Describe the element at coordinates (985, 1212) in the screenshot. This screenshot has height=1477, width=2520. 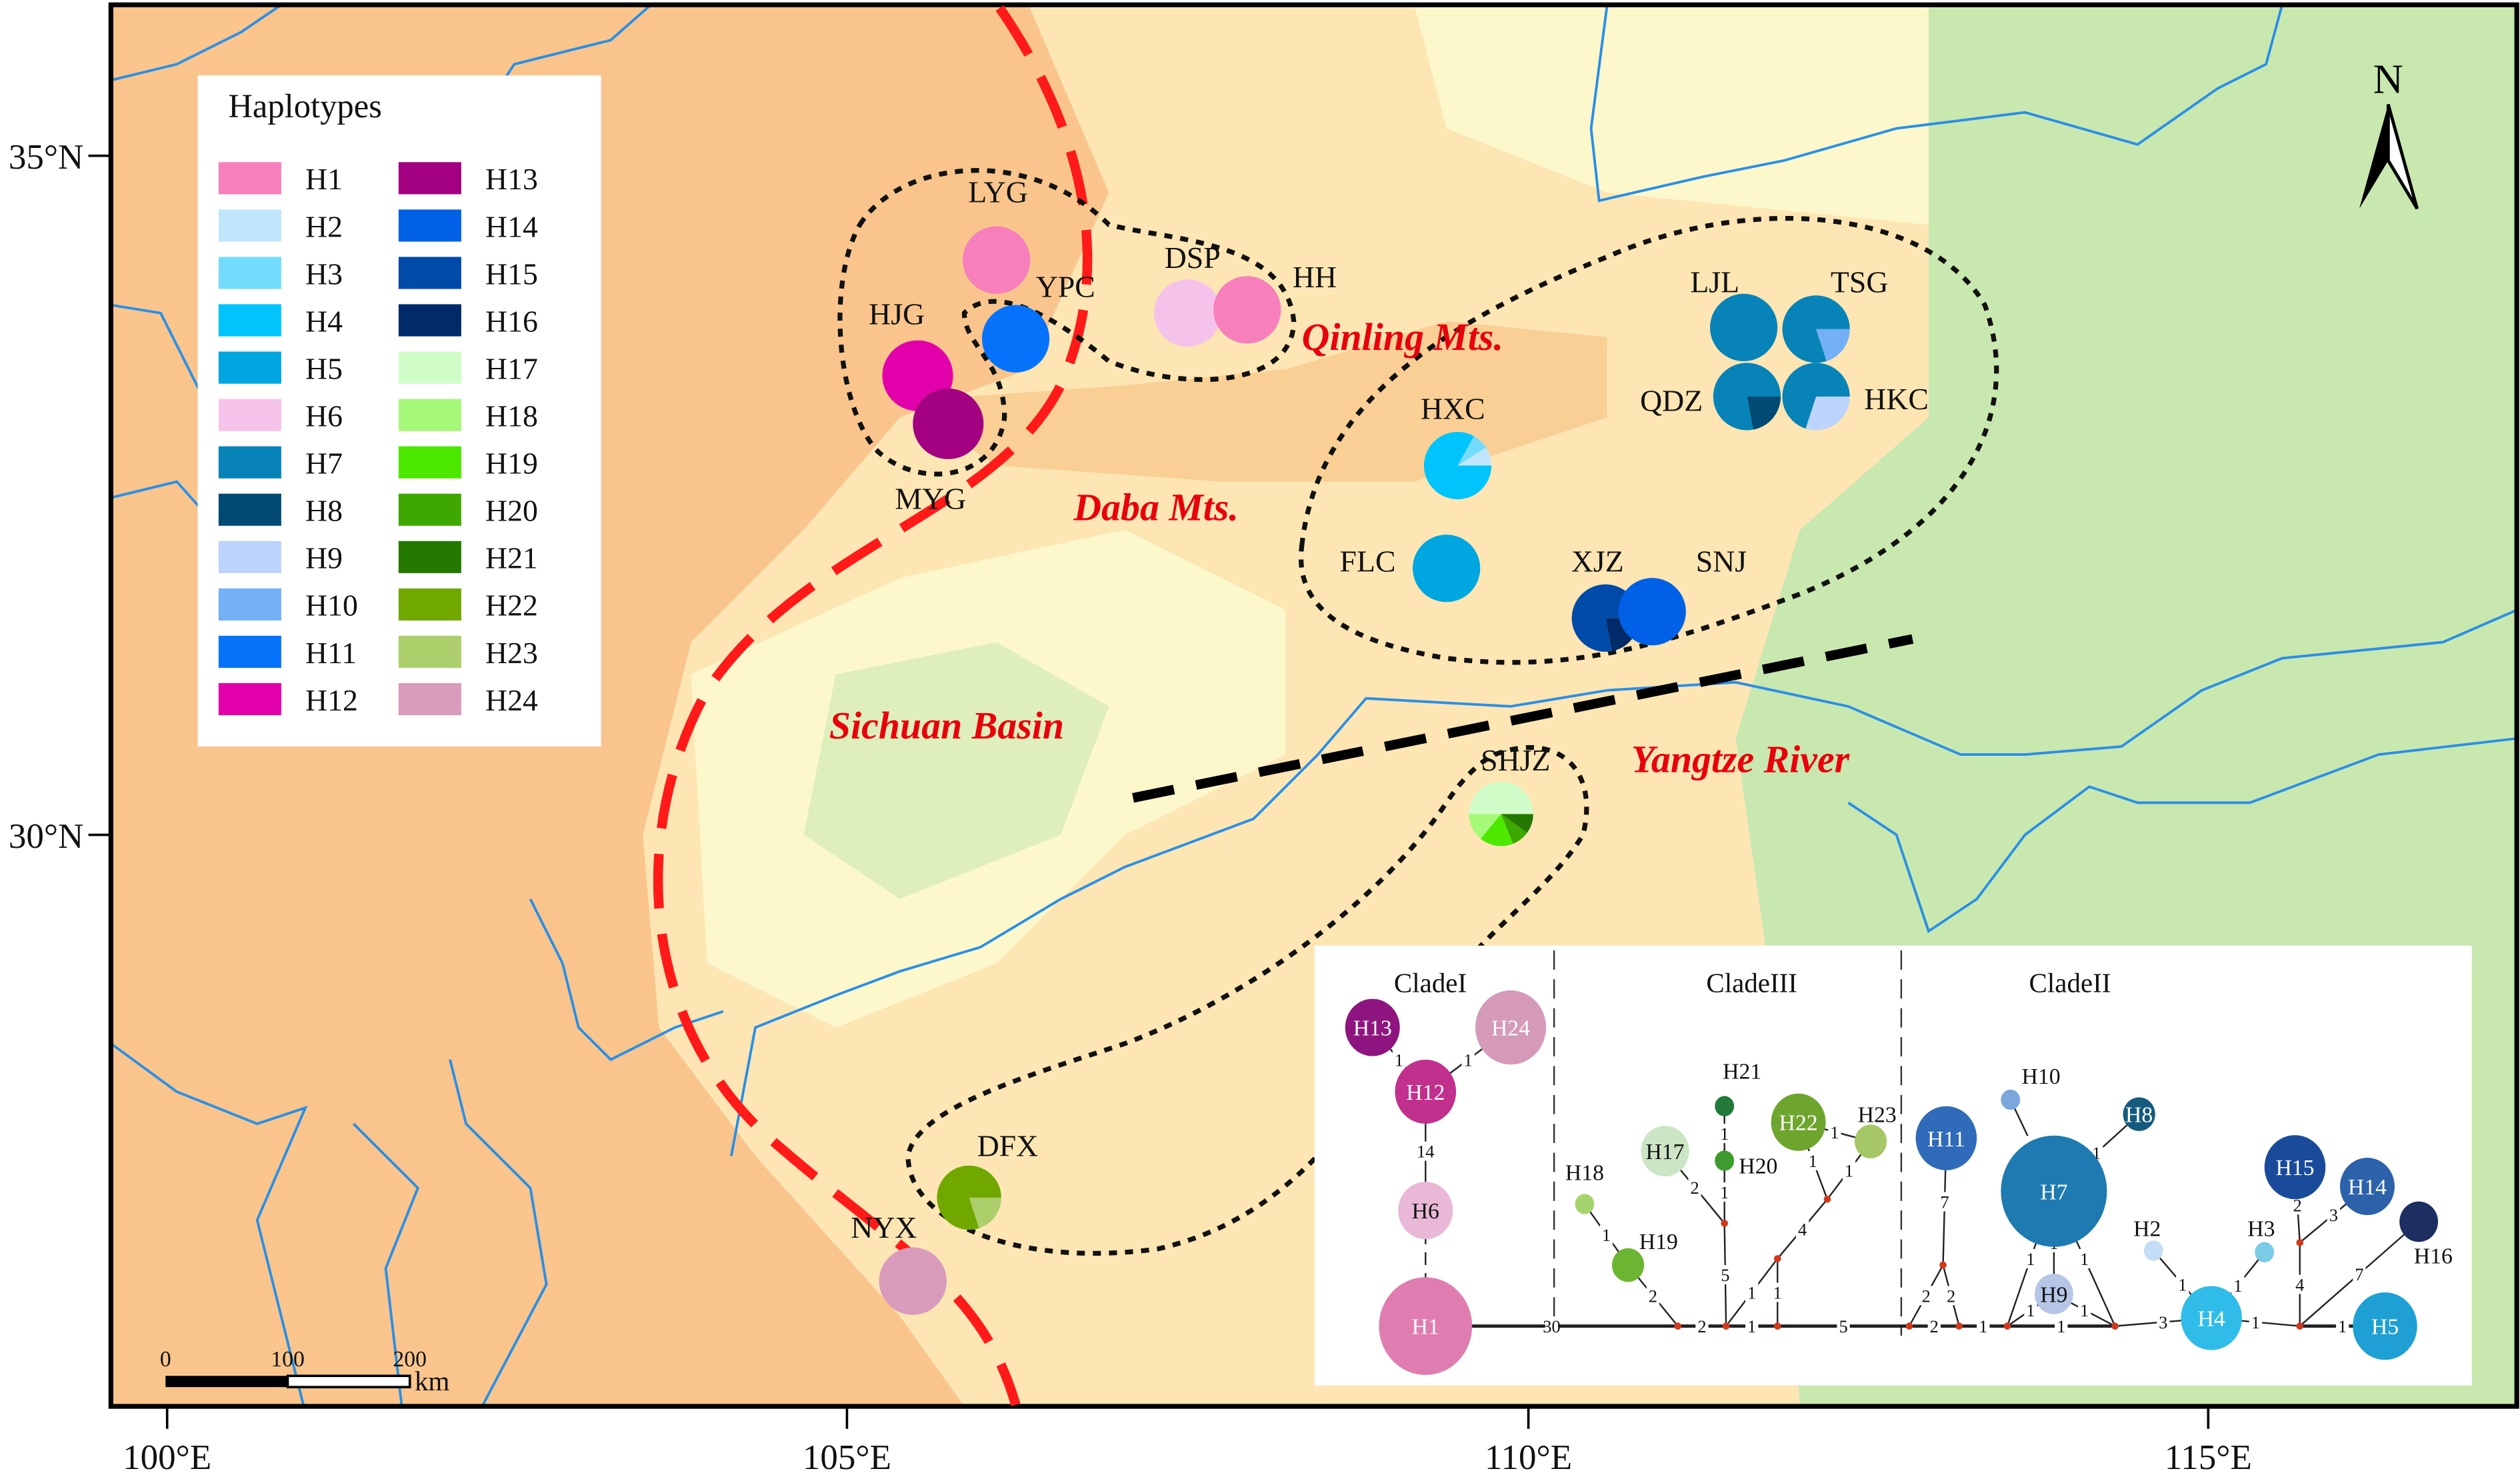
I see `pie-slice-h23` at that location.